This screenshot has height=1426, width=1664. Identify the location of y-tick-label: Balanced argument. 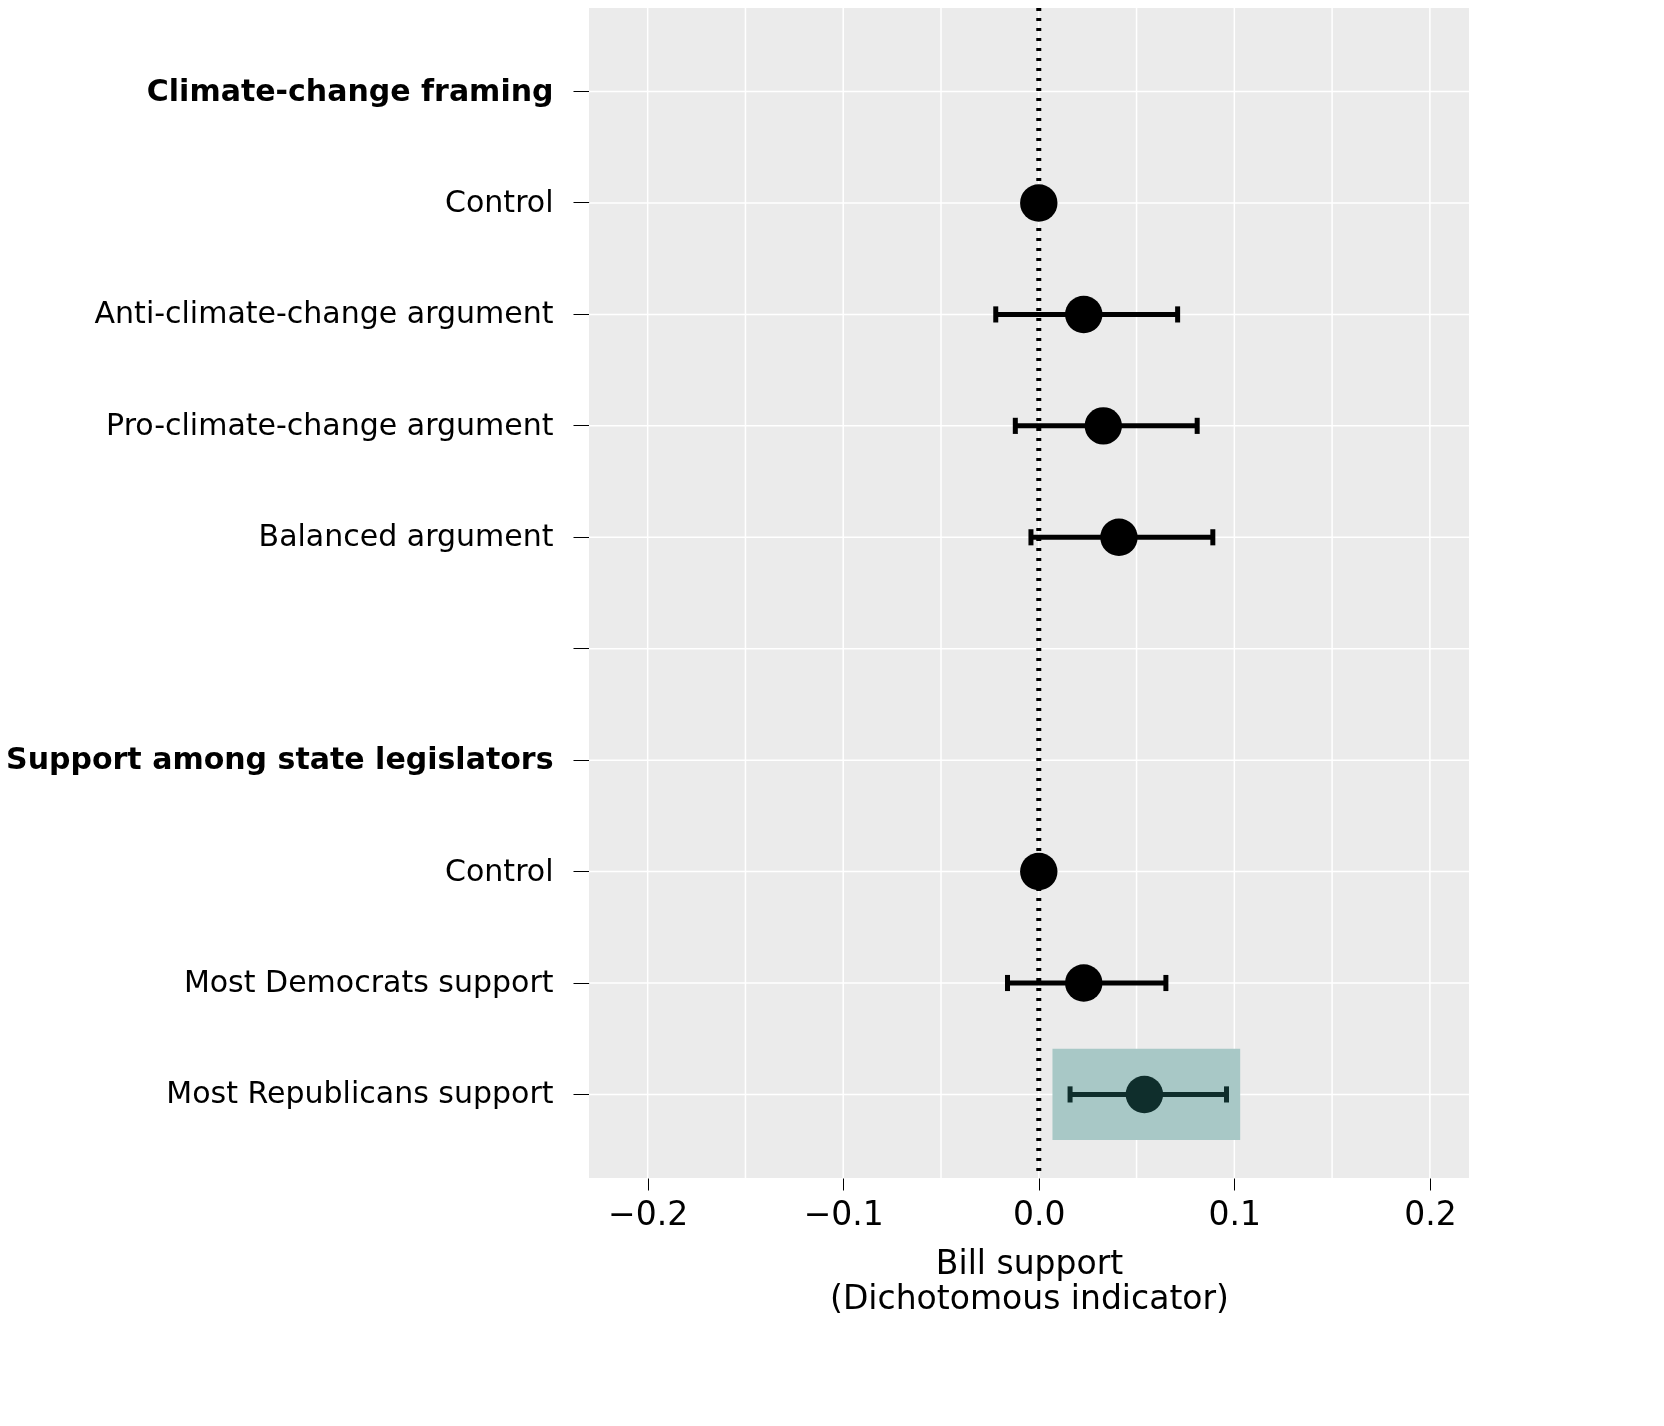
(406, 536).